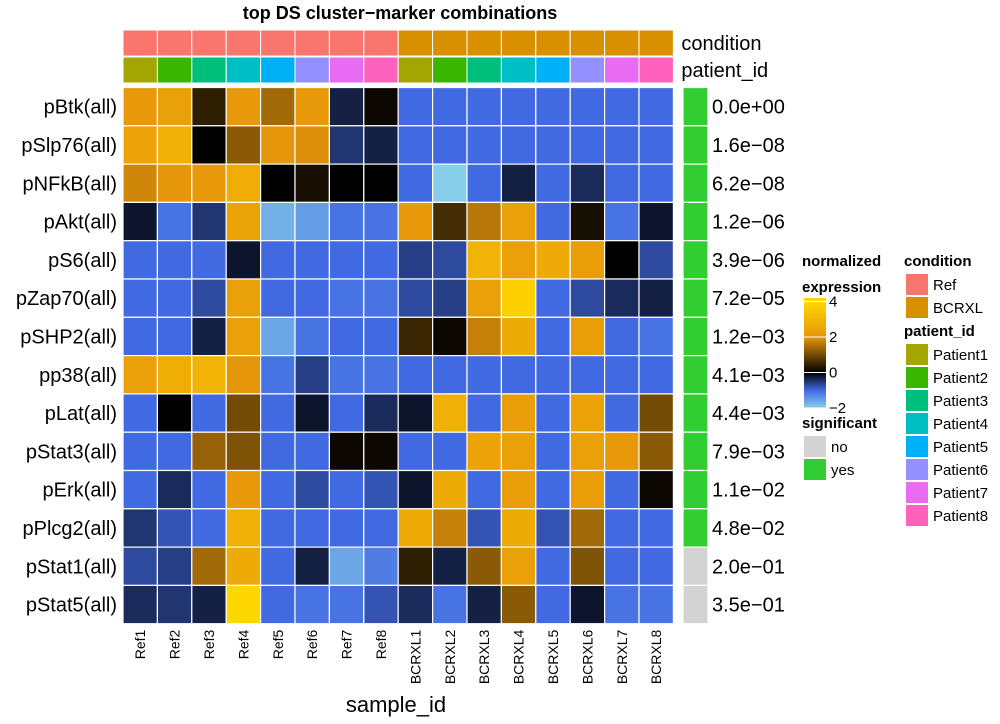  What do you see at coordinates (839, 447) in the screenshot?
I see `significant-legend-label: no` at bounding box center [839, 447].